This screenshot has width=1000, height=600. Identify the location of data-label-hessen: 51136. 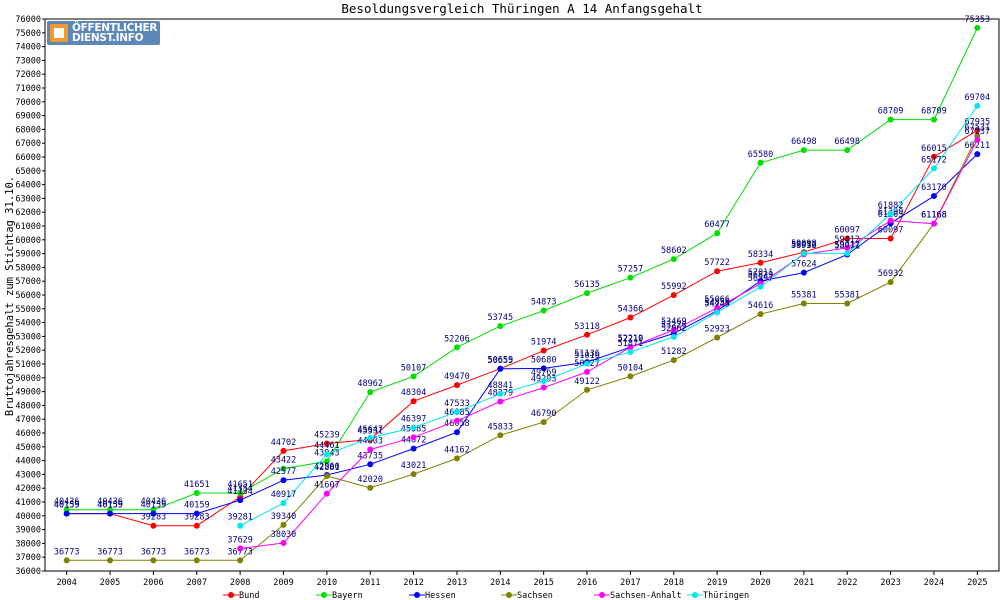
(587, 354).